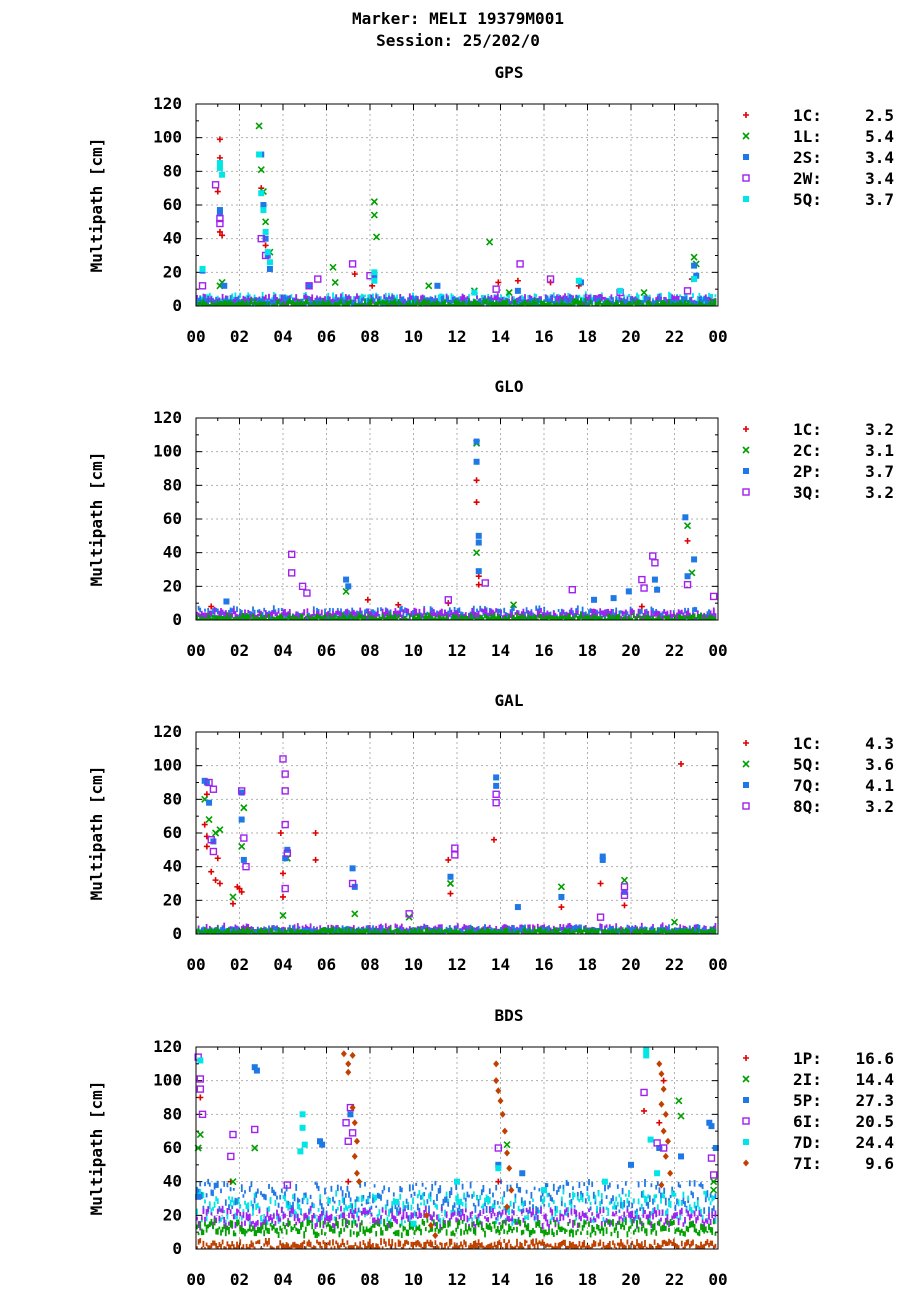 This screenshot has width=920, height=1300. Describe the element at coordinates (807, 157) in the screenshot. I see `legend-label: 2S:` at that location.